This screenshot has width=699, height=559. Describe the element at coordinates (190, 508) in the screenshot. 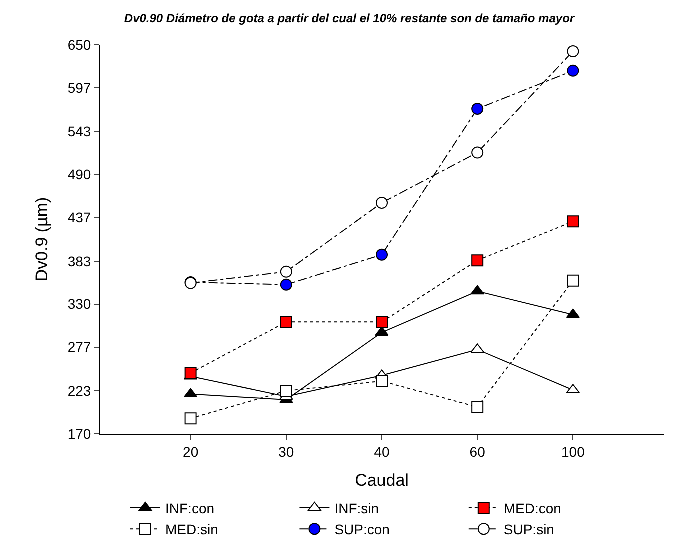

I see `legend-label: INF:con` at that location.